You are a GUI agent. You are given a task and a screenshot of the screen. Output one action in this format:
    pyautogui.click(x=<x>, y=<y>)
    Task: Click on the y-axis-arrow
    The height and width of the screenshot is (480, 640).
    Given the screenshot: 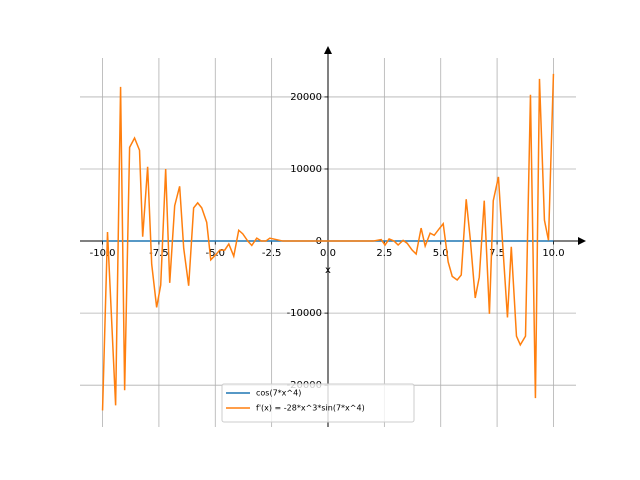 What is the action you would take?
    pyautogui.click(x=328, y=50)
    